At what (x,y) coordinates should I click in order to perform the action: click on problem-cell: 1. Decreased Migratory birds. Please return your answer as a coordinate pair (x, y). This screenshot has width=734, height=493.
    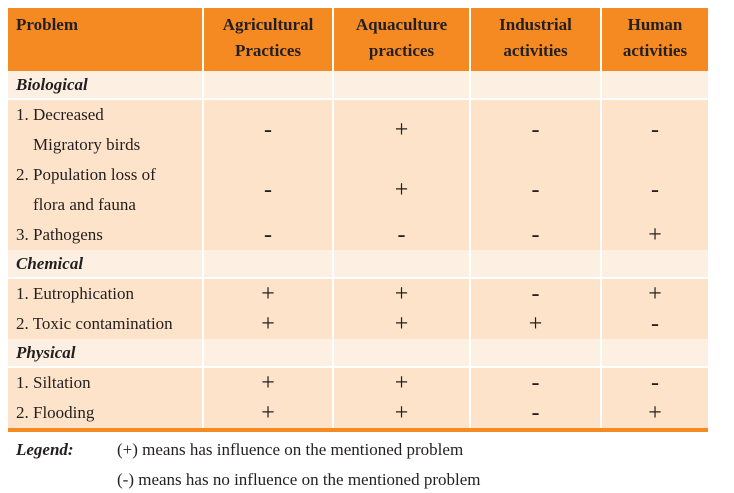
    Looking at the image, I should click on (105, 129).